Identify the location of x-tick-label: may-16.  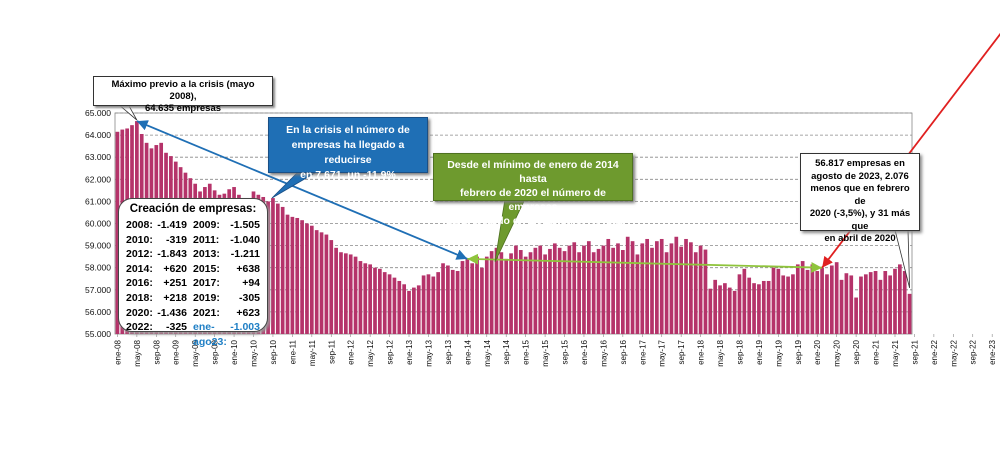
(603, 352).